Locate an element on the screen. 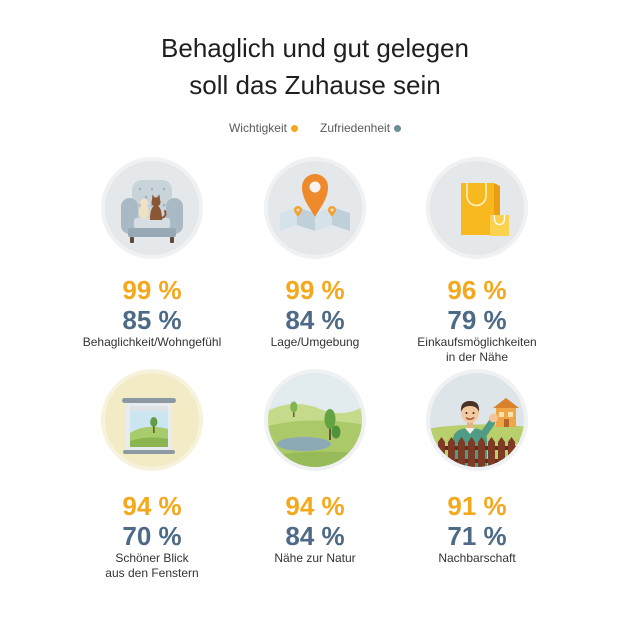 The image size is (630, 630). category-cell-nachbarschaft: 91 % 71 % Nachbarschaft is located at coordinates (477, 467).